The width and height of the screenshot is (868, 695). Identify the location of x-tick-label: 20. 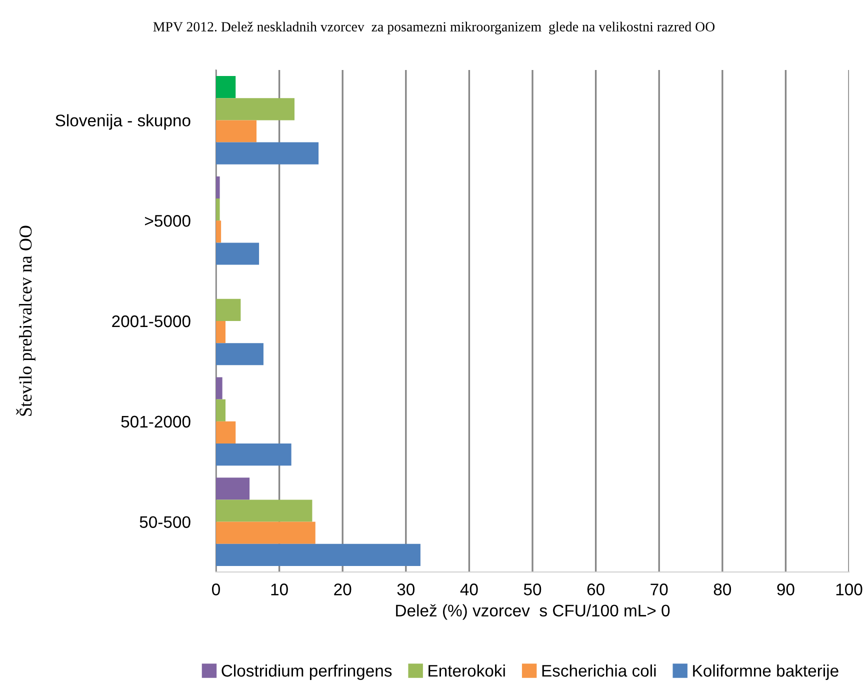
(343, 590).